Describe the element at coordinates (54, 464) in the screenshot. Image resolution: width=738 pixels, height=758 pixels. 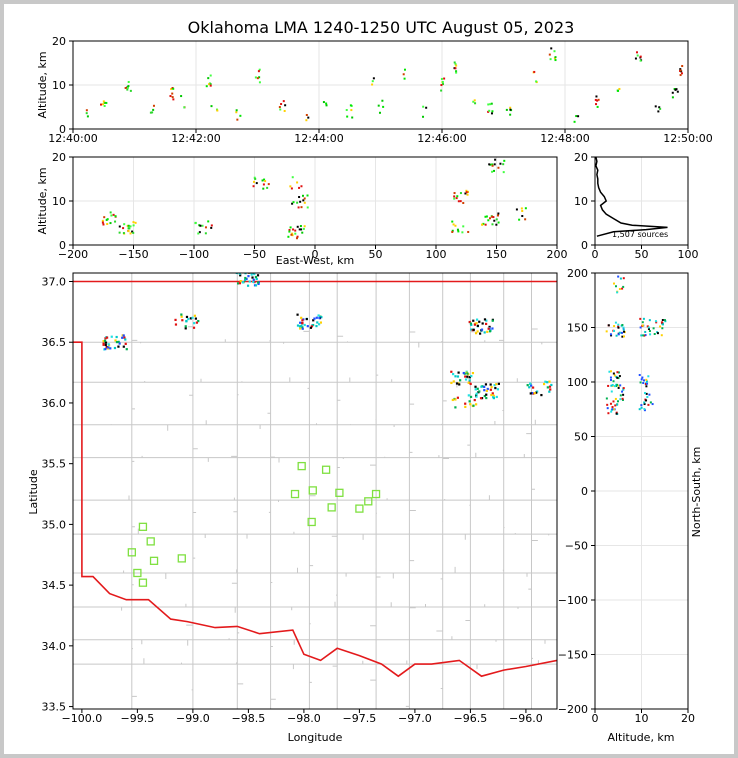
I see `map-tick-label-y: 35.5` at that location.